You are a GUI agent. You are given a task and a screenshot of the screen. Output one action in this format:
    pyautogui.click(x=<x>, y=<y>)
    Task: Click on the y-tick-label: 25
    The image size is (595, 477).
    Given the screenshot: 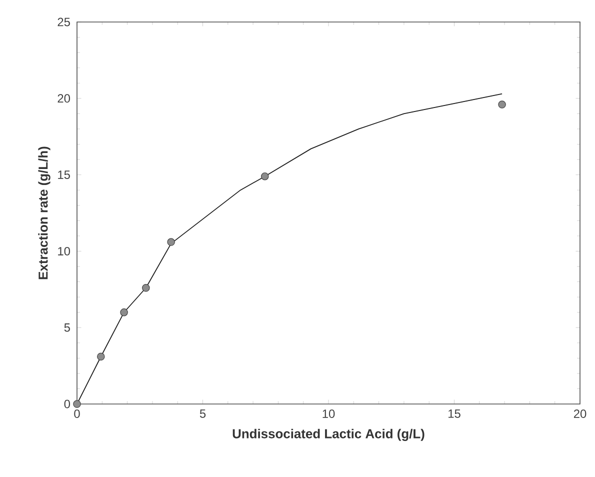 What is the action you would take?
    pyautogui.click(x=64, y=22)
    